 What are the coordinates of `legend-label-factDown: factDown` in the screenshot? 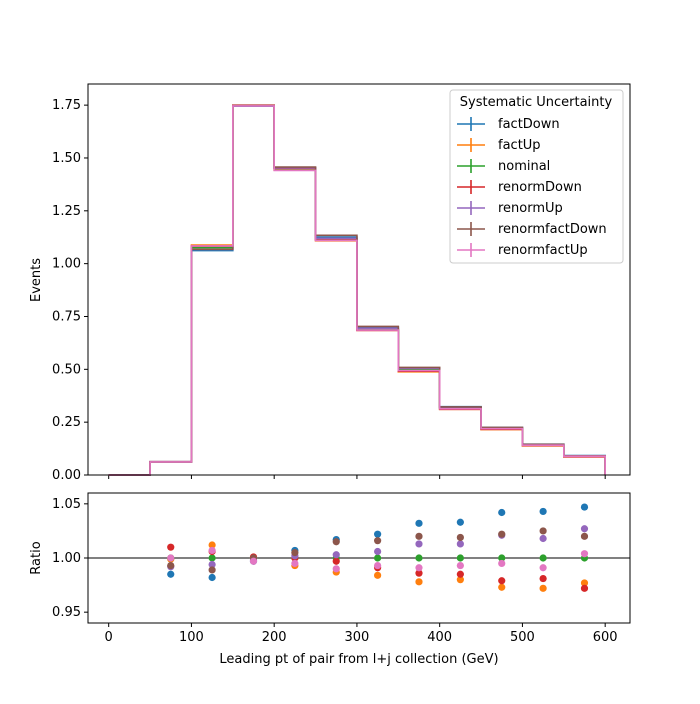 It's located at (529, 124).